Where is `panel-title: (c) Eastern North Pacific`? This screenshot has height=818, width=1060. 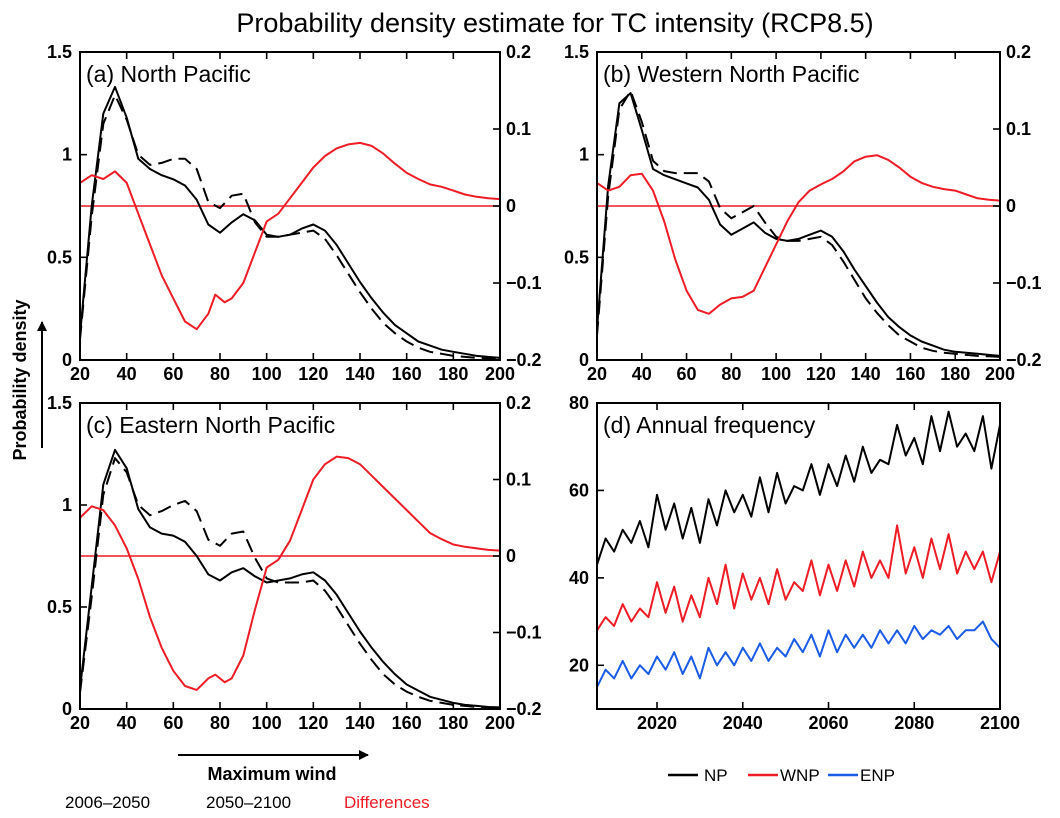 panel-title: (c) Eastern North Pacific is located at coordinates (210, 425).